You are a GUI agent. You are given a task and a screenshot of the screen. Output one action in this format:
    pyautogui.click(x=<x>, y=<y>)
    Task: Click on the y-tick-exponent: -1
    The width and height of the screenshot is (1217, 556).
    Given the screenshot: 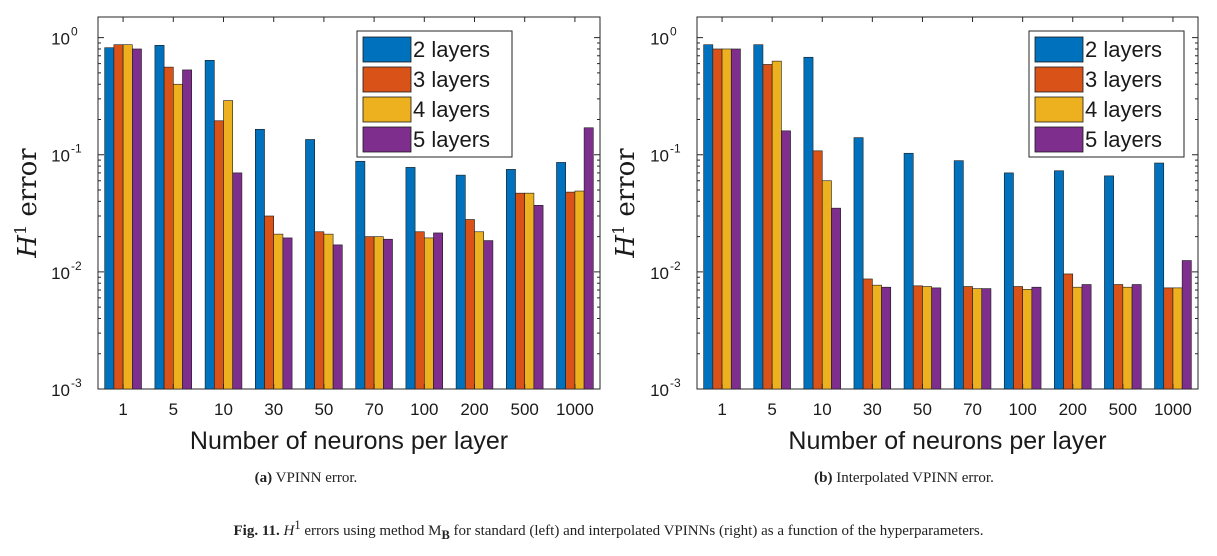 What is the action you would take?
    pyautogui.click(x=675, y=149)
    